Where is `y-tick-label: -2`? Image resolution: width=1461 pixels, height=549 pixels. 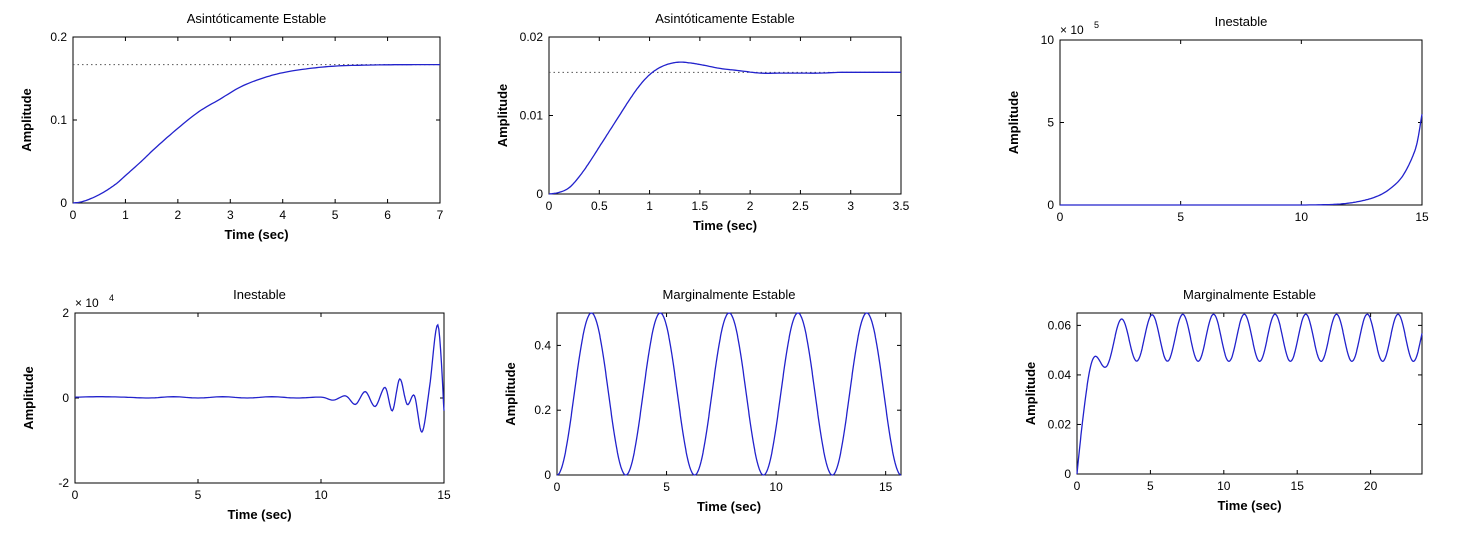
y-tick-label: -2 is located at coordinates (63, 483).